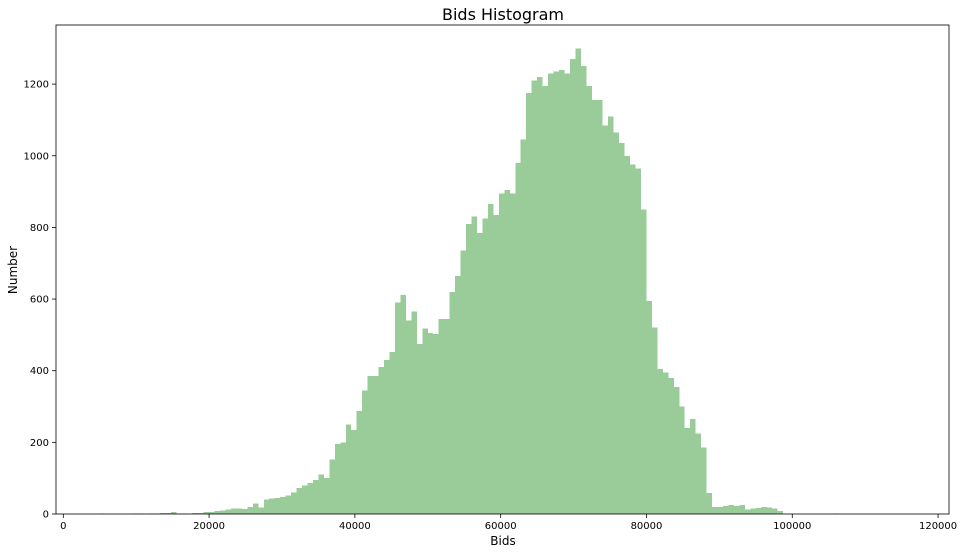  I want to click on x-tick-label: 40000, so click(355, 526).